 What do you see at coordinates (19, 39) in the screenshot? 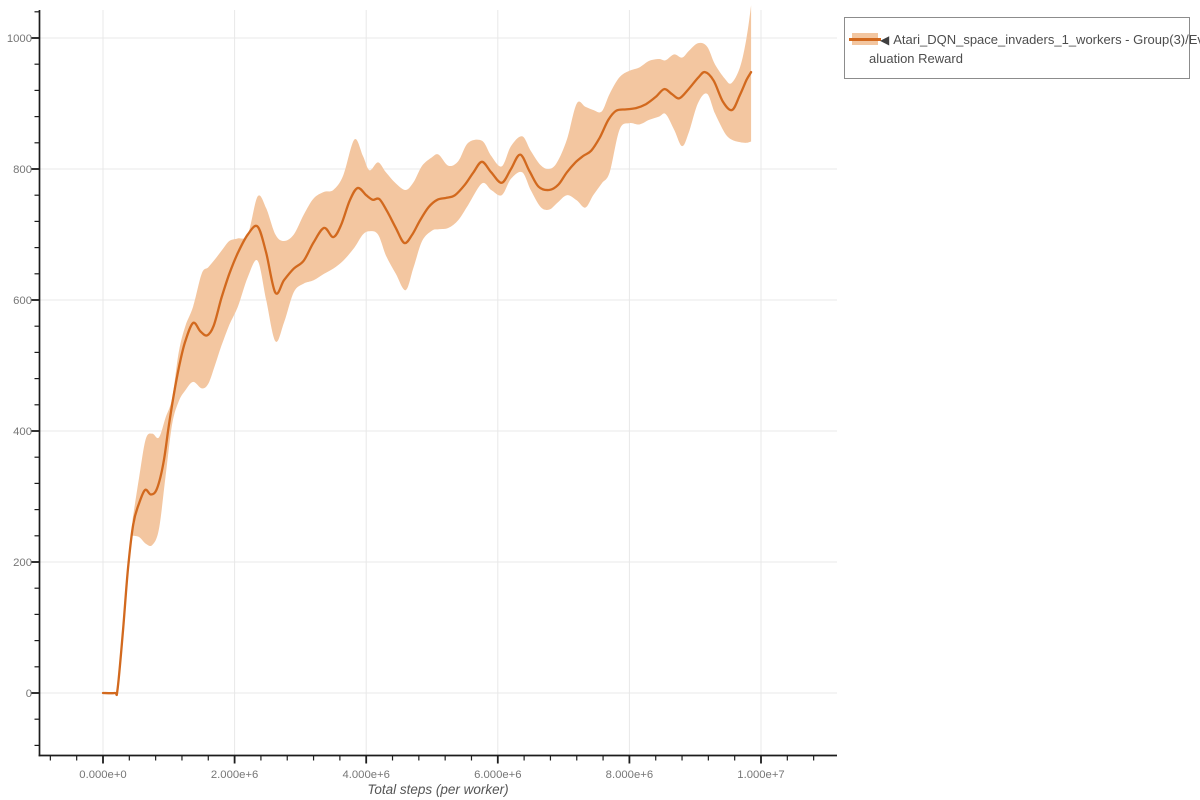
I see `y-tick-label: 1000` at bounding box center [19, 39].